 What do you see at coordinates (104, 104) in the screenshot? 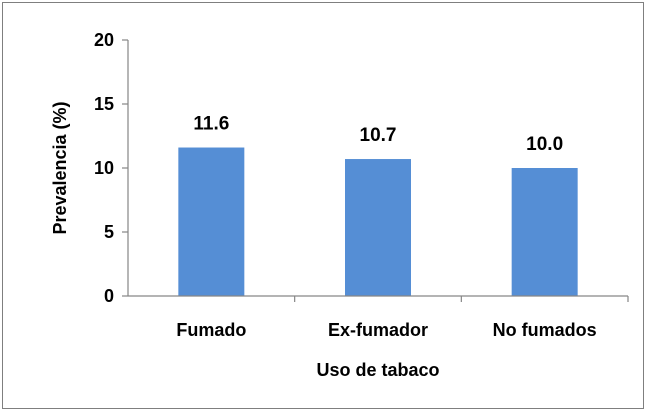
I see `y-tick-label: 15` at bounding box center [104, 104].